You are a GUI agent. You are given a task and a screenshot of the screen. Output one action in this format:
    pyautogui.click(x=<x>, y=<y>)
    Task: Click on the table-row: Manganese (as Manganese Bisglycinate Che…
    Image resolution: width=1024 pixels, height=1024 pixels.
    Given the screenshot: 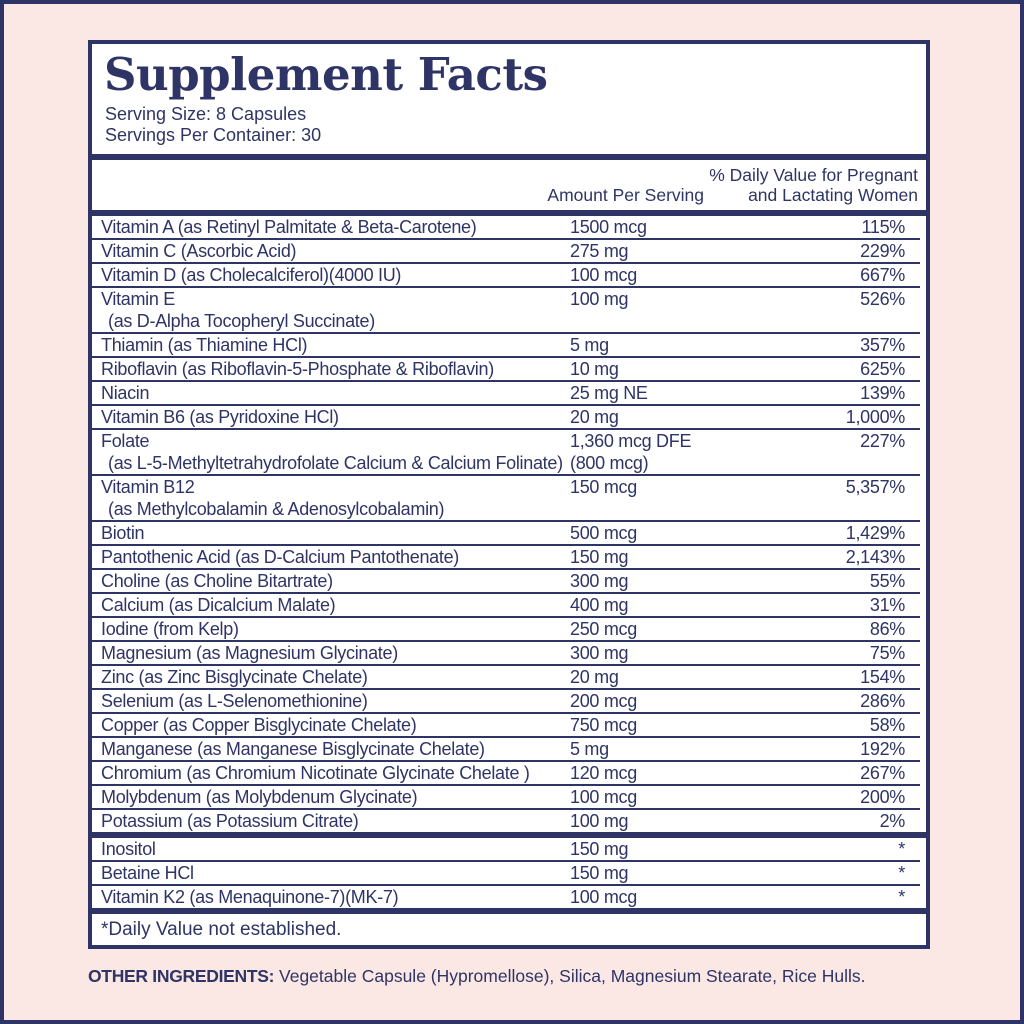 What is the action you would take?
    pyautogui.click(x=506, y=750)
    